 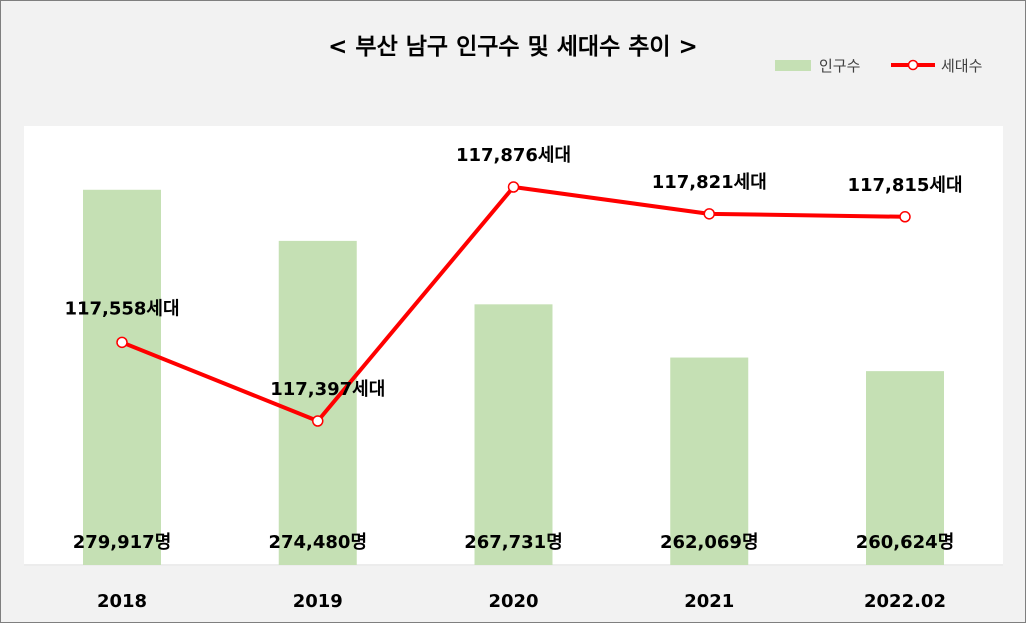 What do you see at coordinates (905, 601) in the screenshot?
I see `category-label: 2022.02` at bounding box center [905, 601].